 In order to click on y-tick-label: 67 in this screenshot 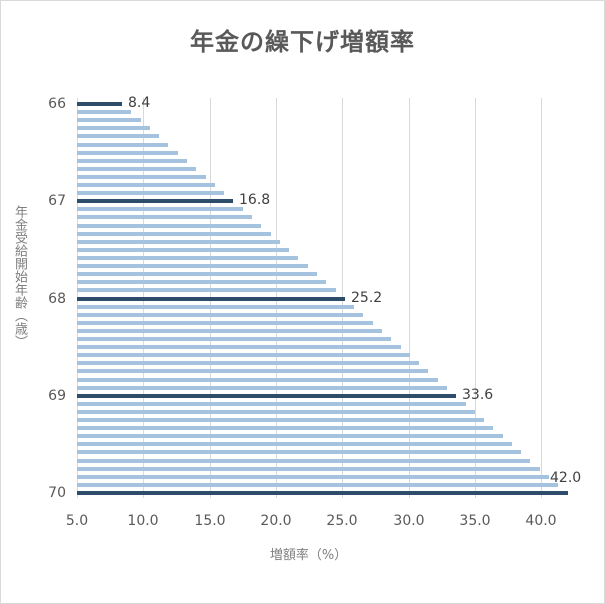, I will do `click(57, 201)`.